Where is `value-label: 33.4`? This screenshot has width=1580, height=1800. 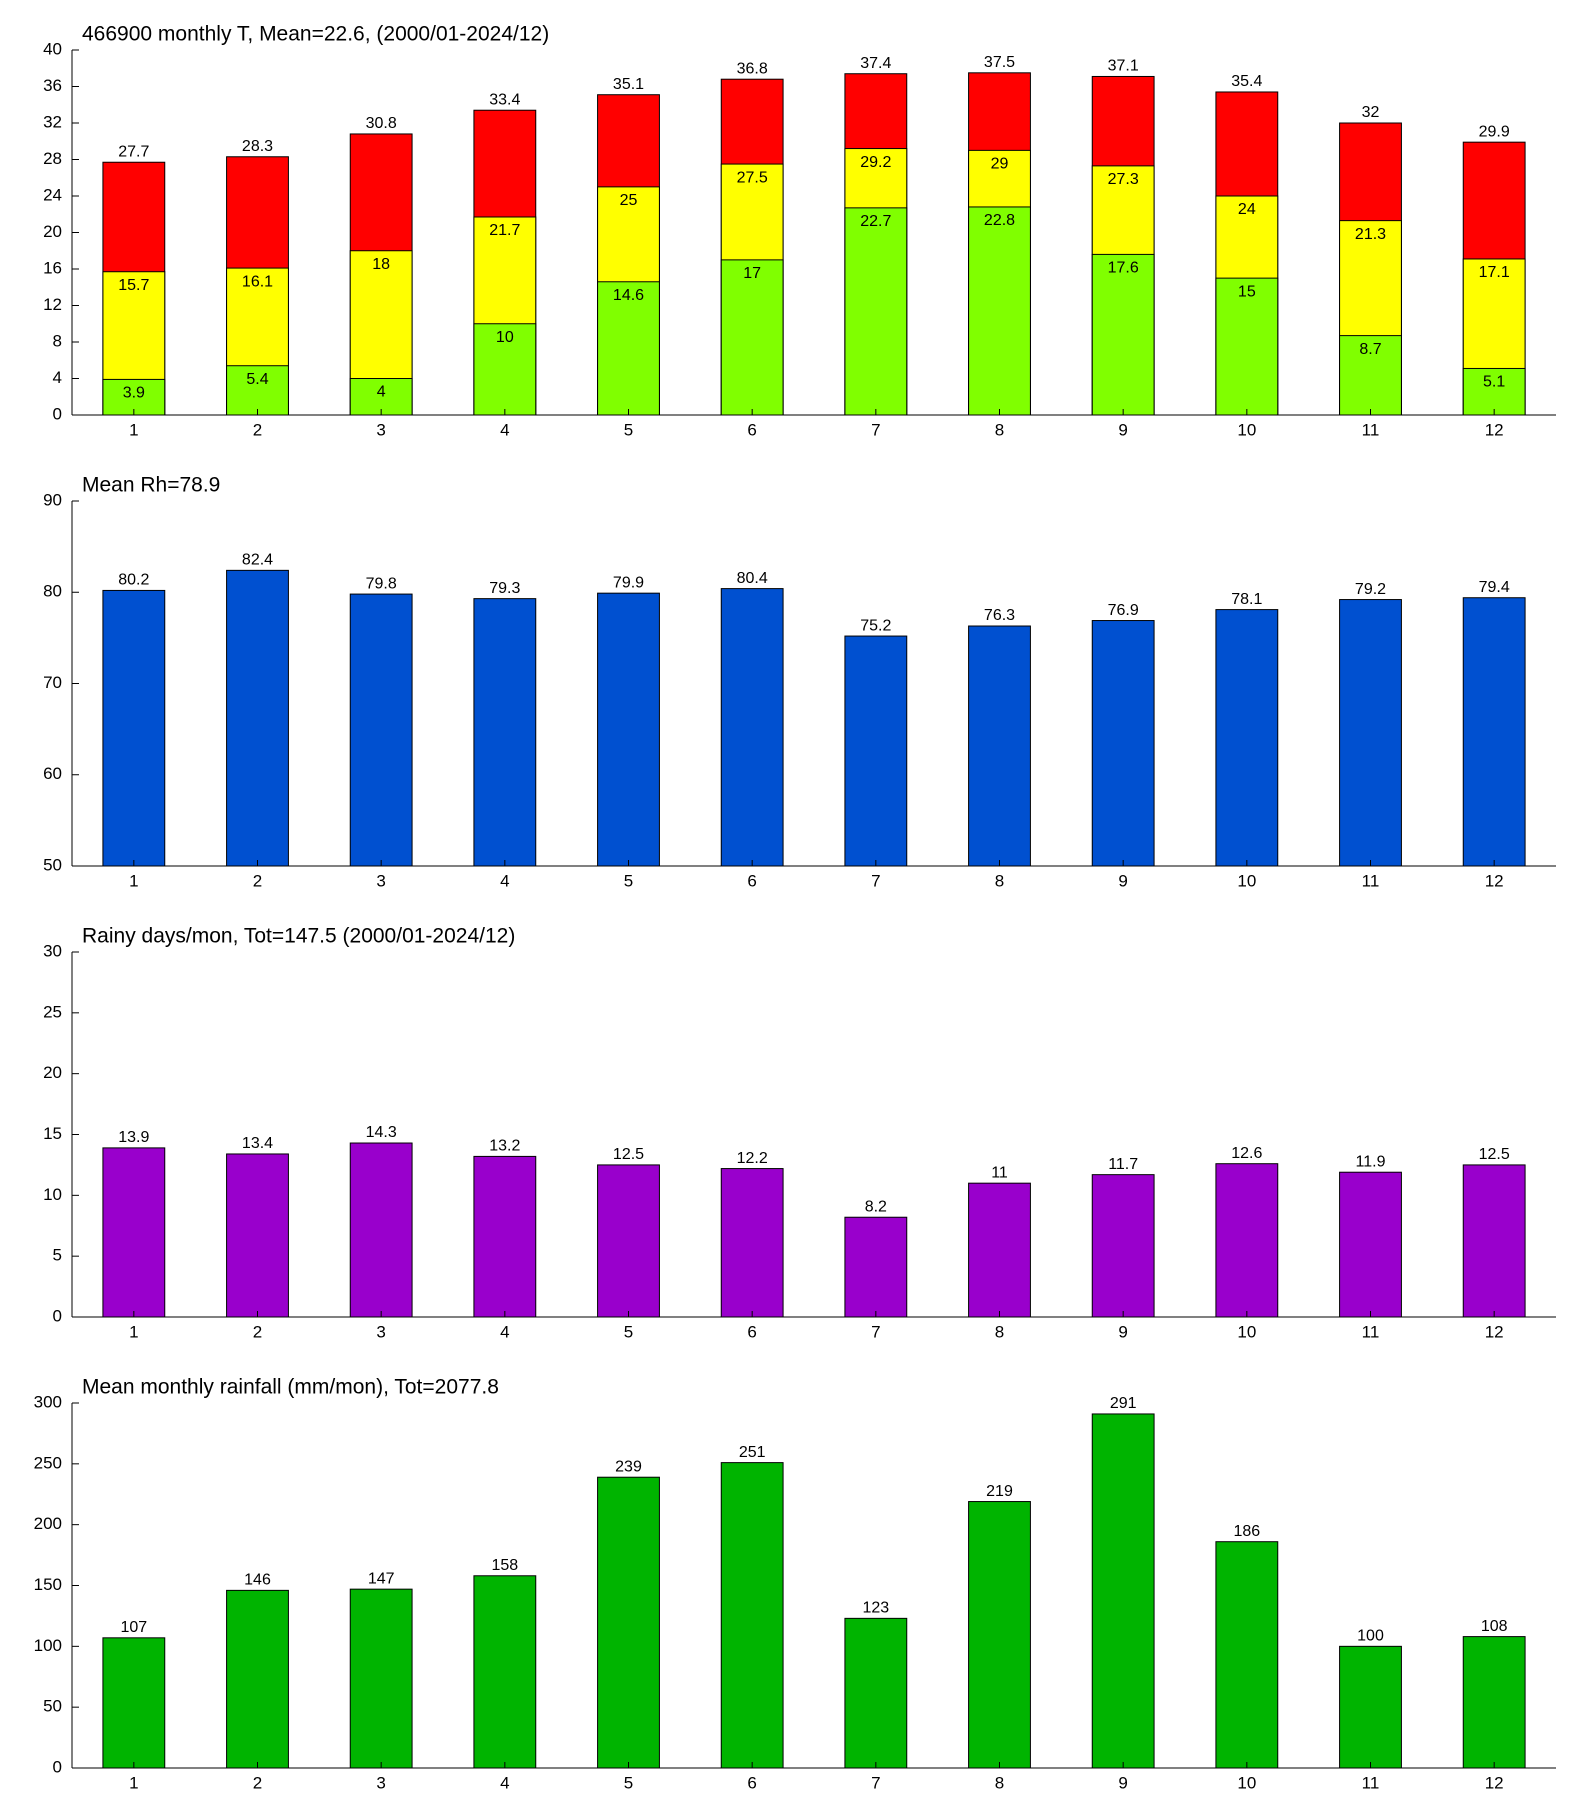
value-label: 33.4 is located at coordinates (504, 99).